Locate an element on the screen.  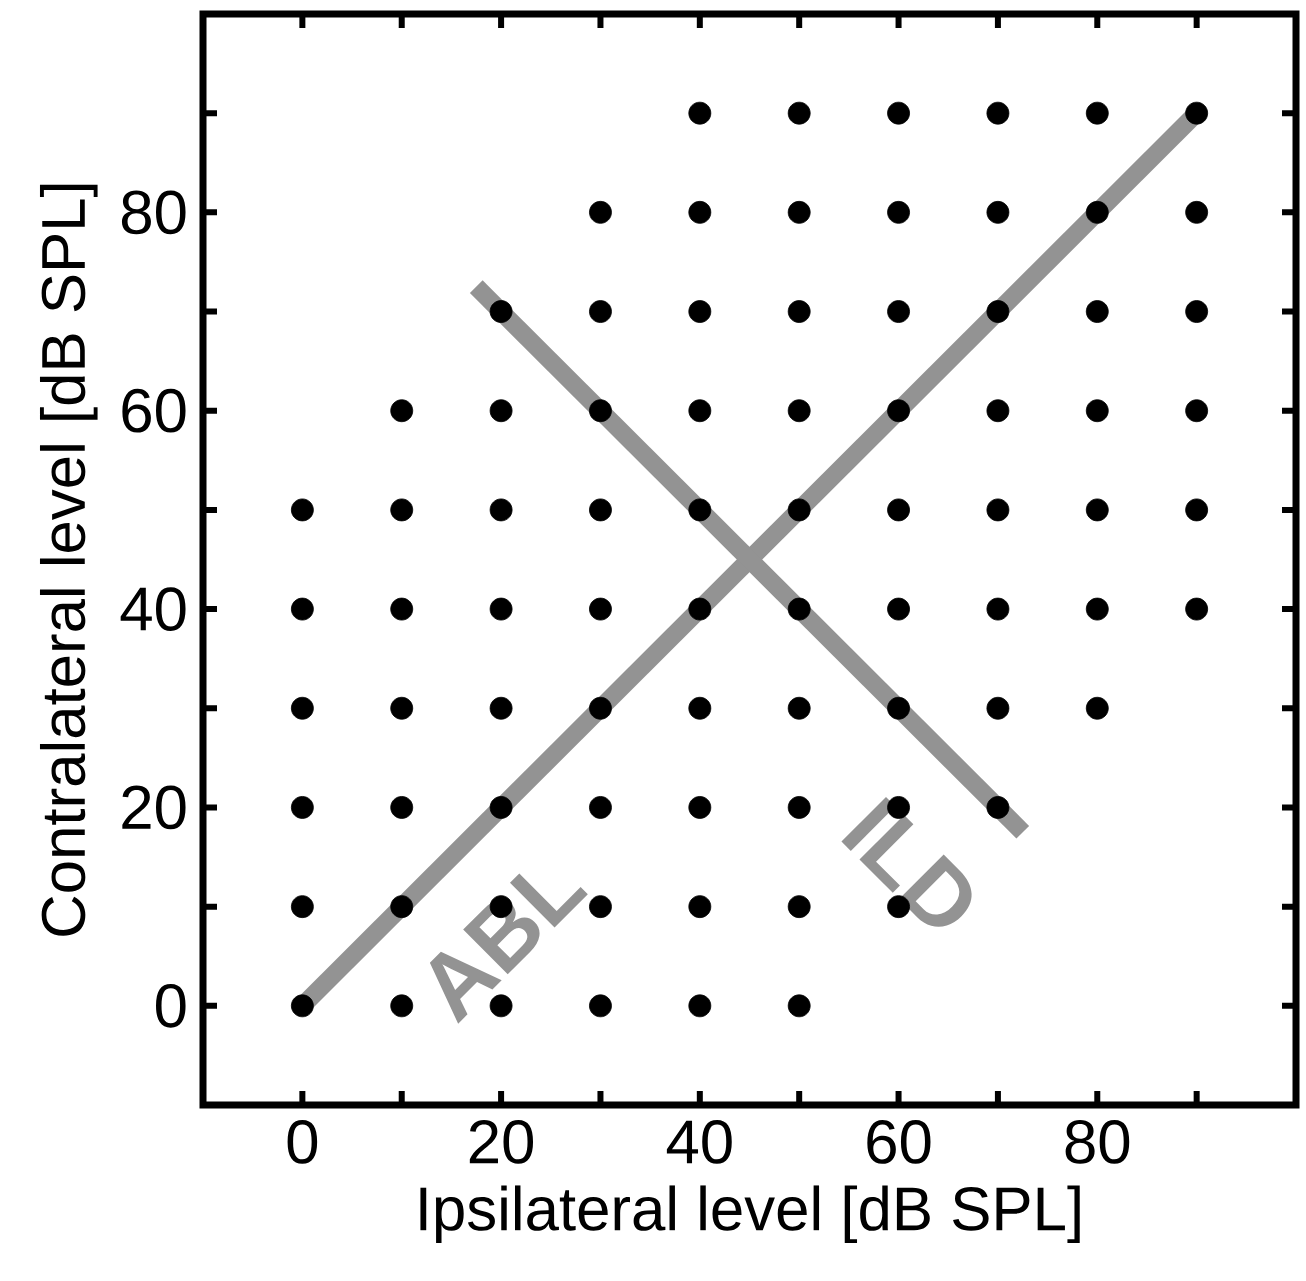
y-tick-label: 80 is located at coordinates (153, 212).